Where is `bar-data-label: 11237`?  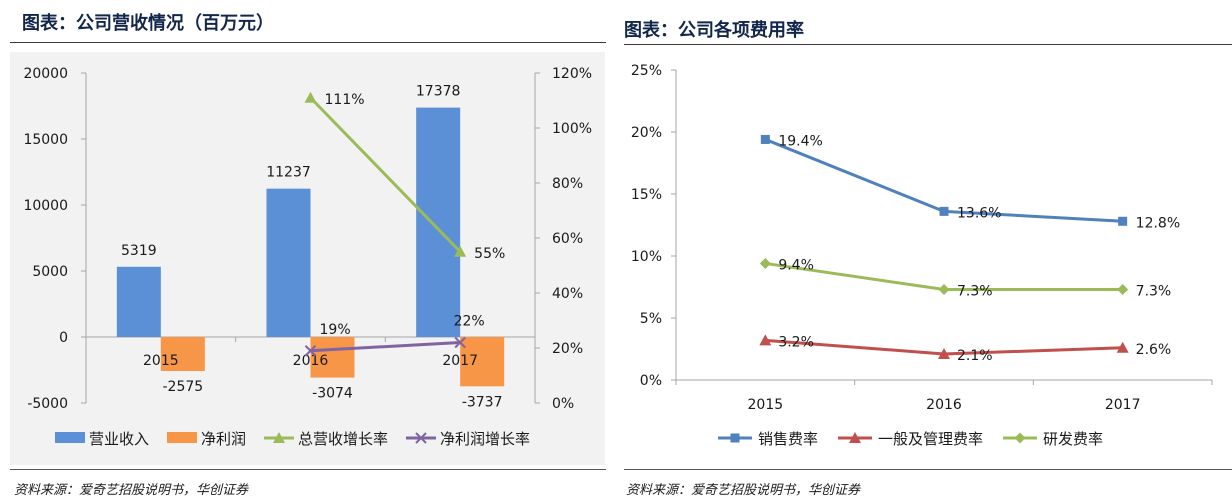
bar-data-label: 11237 is located at coordinates (288, 173).